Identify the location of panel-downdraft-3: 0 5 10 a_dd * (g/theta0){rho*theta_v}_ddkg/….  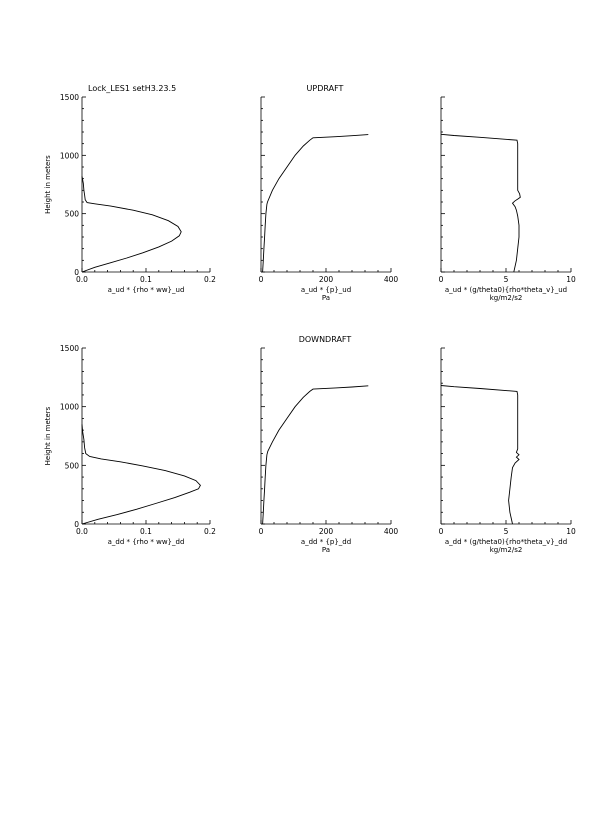
(507, 450).